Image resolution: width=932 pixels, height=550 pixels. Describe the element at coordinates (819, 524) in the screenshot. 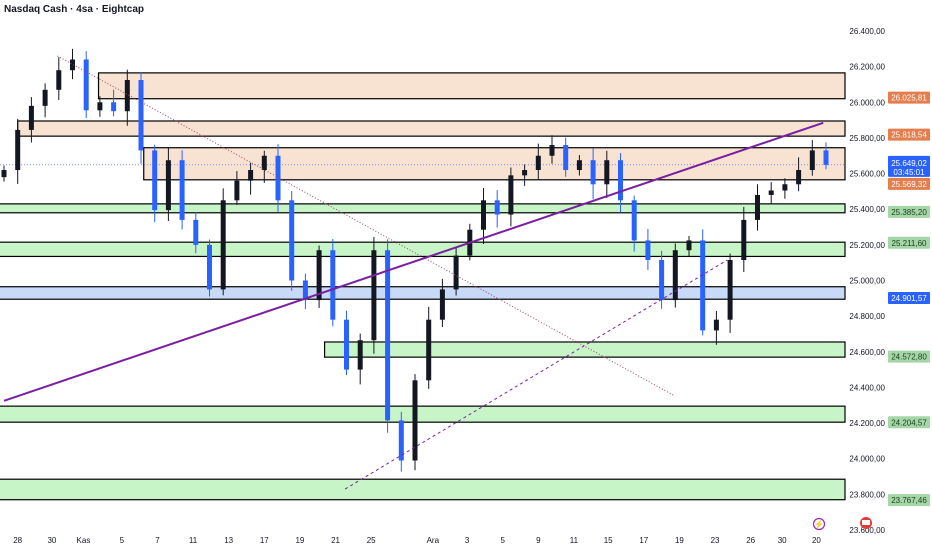

I see `lightning-icon` at that location.